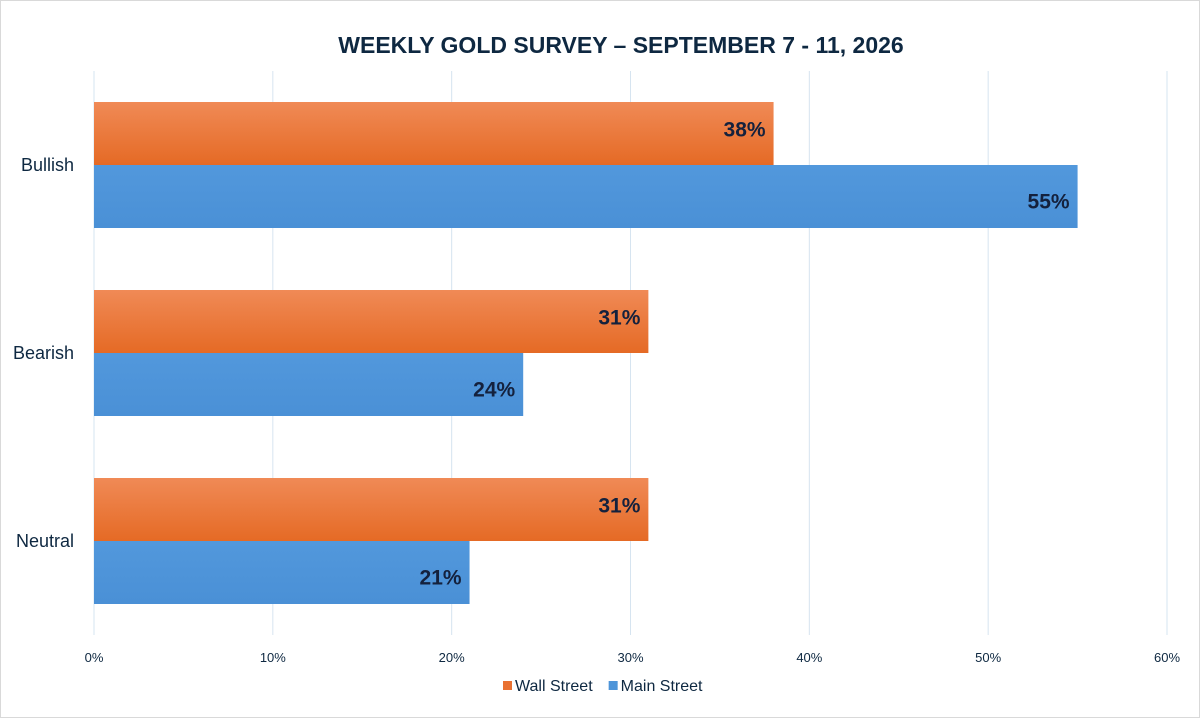 The width and height of the screenshot is (1200, 719). What do you see at coordinates (745, 130) in the screenshot?
I see `data-label: 38%` at bounding box center [745, 130].